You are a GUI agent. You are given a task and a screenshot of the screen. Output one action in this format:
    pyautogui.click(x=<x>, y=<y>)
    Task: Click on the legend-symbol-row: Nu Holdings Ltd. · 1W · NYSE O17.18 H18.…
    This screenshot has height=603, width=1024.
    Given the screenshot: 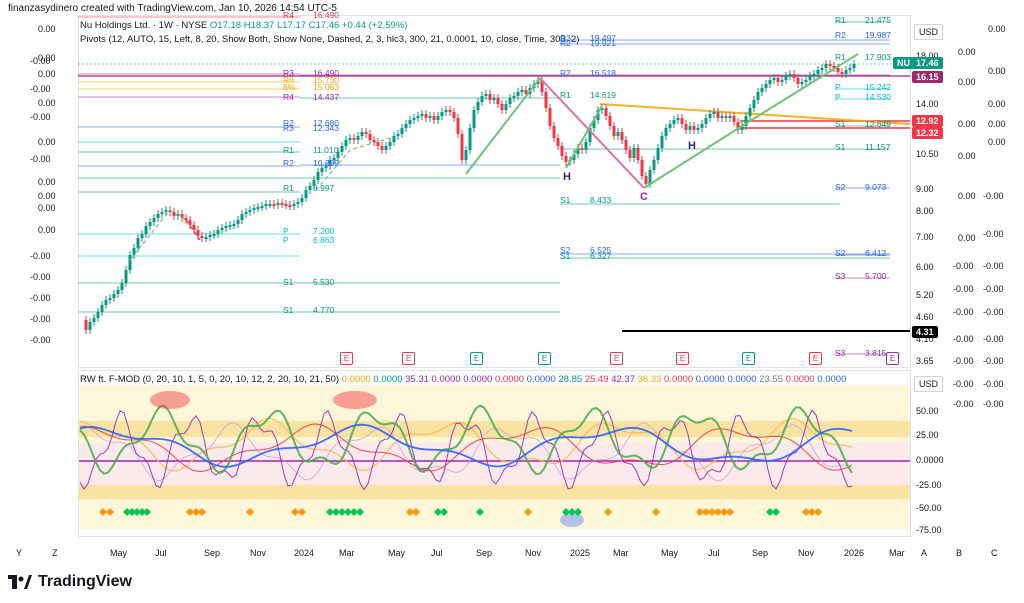 What is the action you would take?
    pyautogui.click(x=243, y=25)
    